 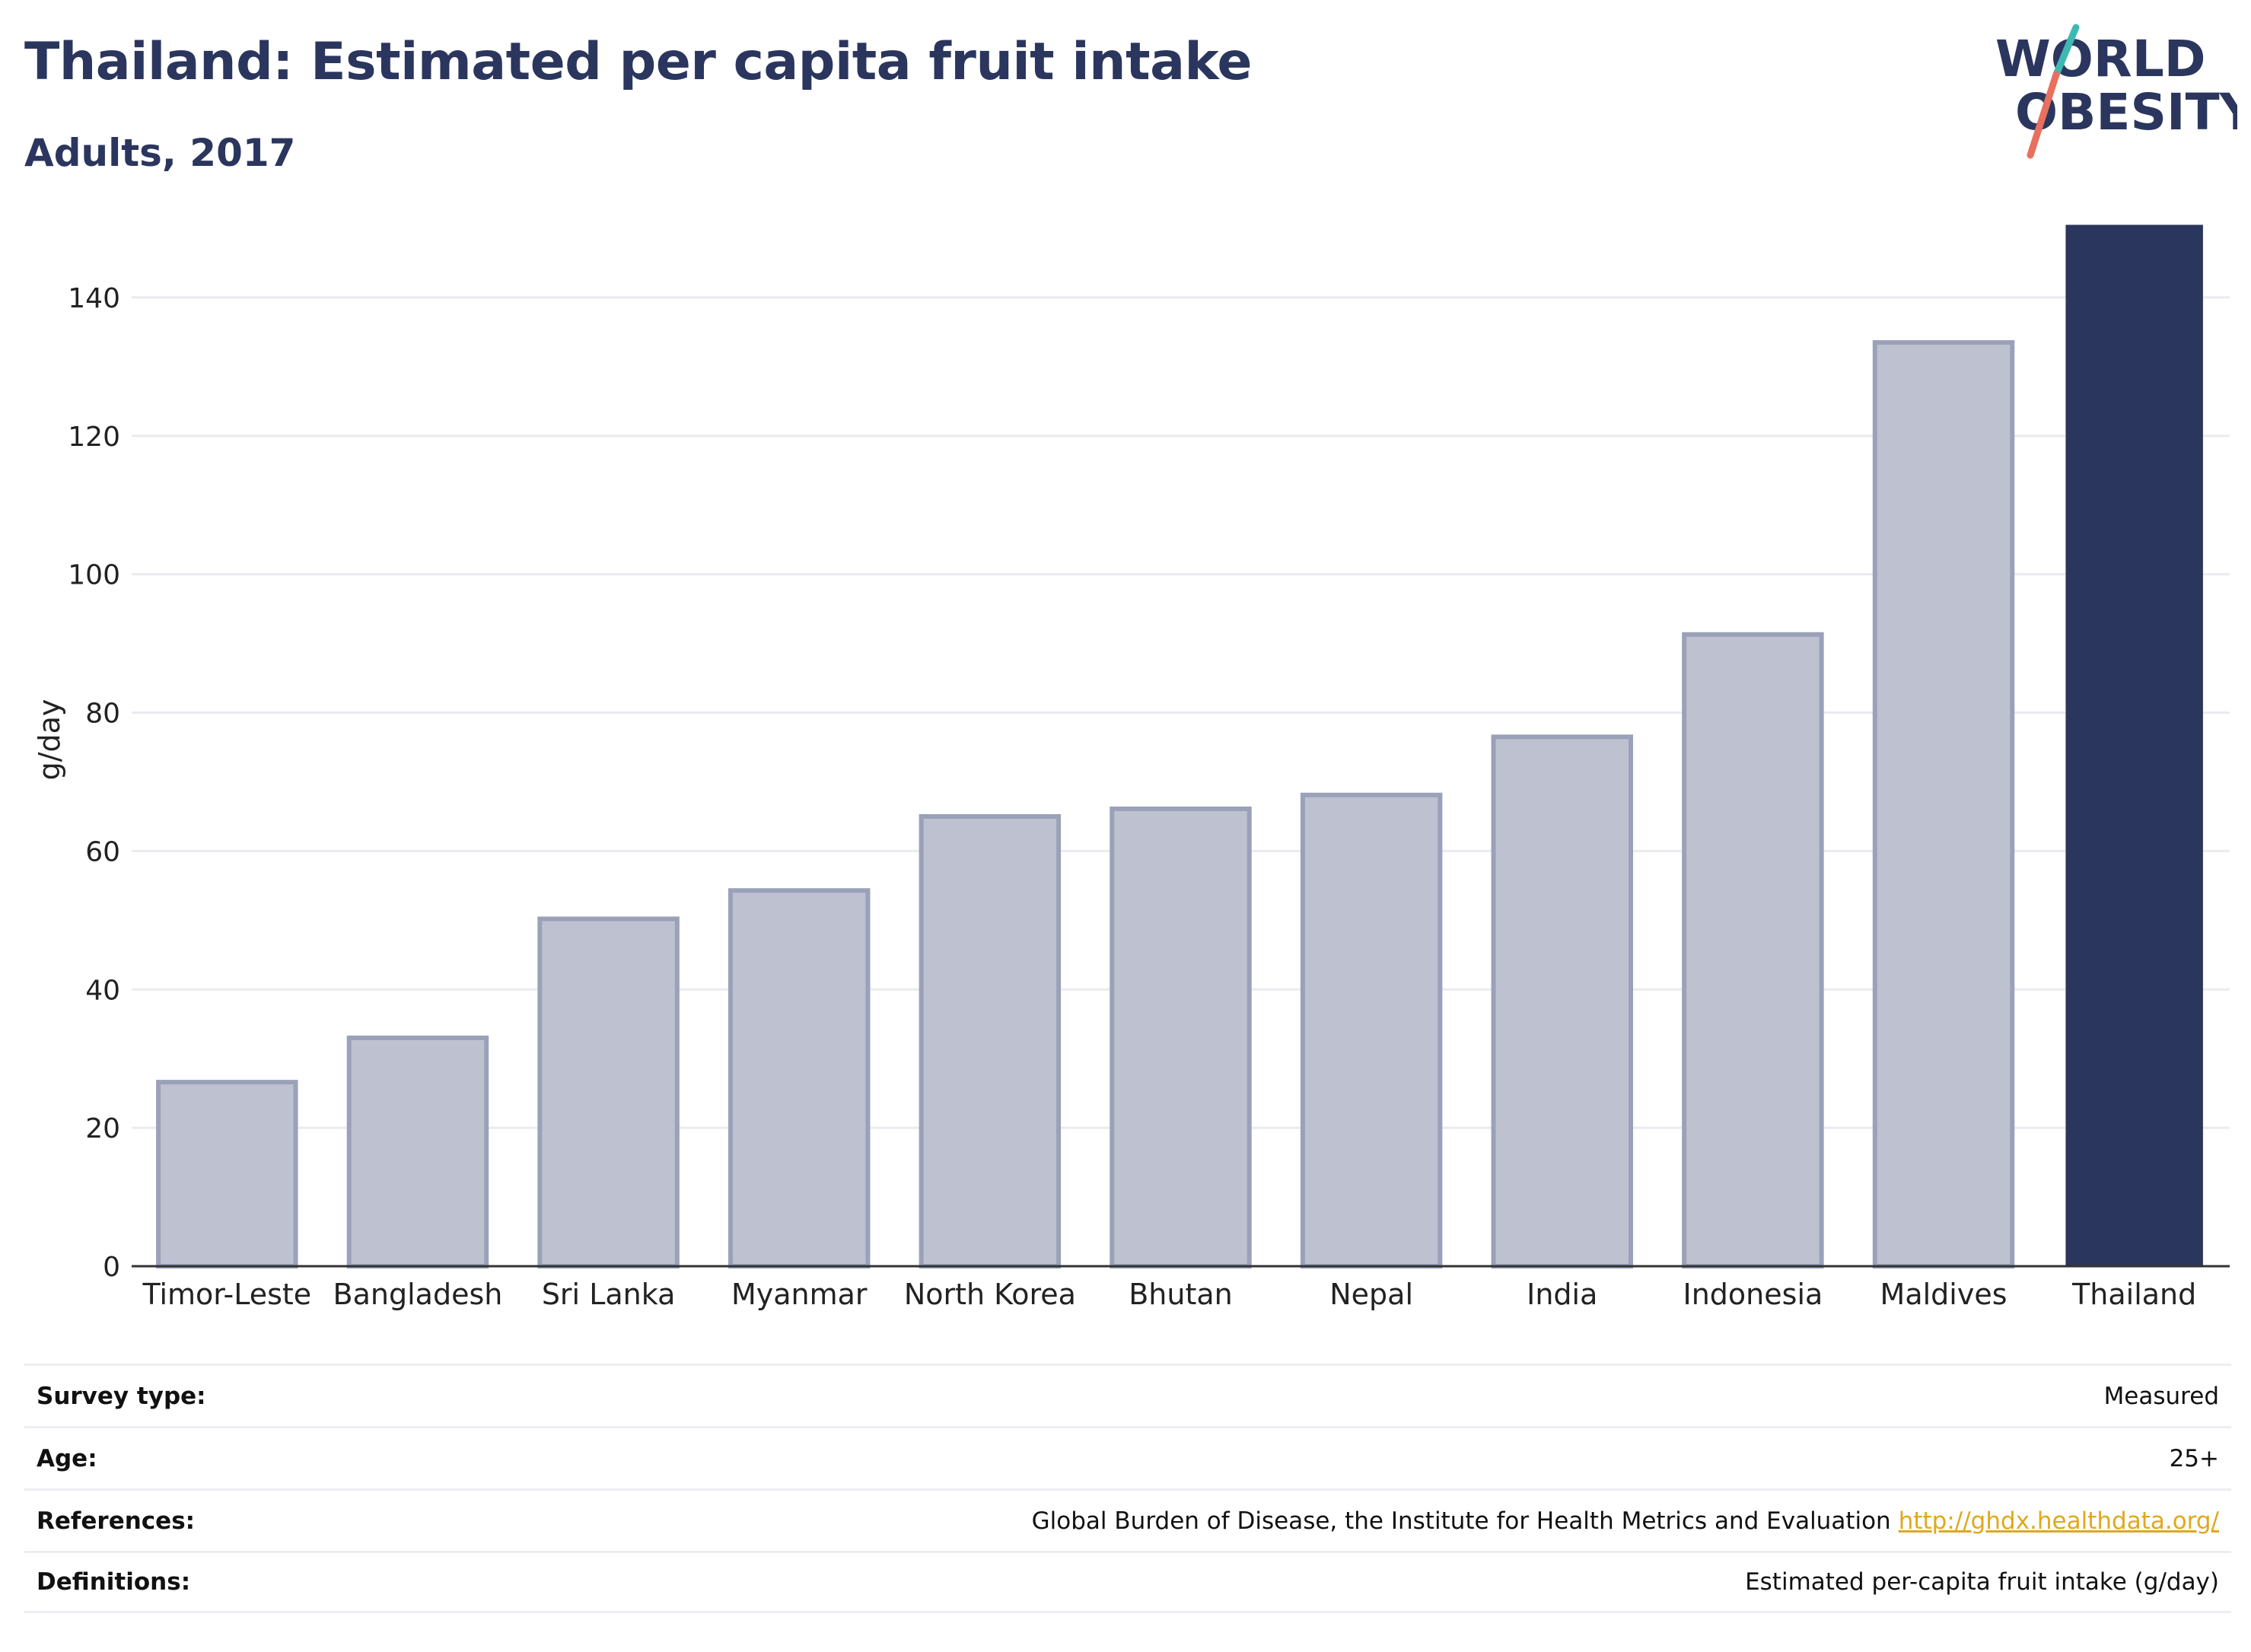 What do you see at coordinates (102, 714) in the screenshot?
I see `y-tick-label: 80` at bounding box center [102, 714].